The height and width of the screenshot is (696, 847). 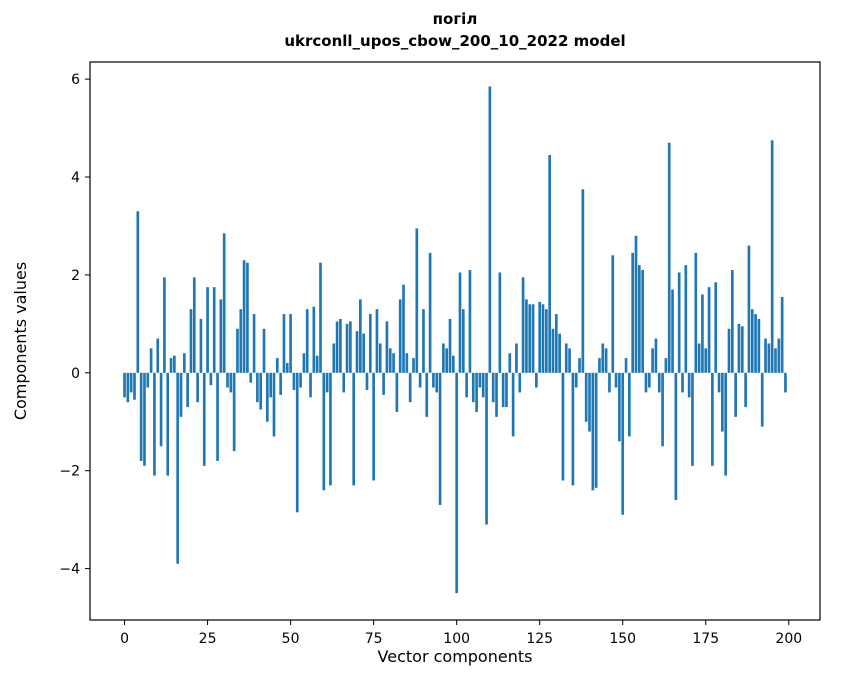 I want to click on x-tick-label: 50, so click(x=291, y=639).